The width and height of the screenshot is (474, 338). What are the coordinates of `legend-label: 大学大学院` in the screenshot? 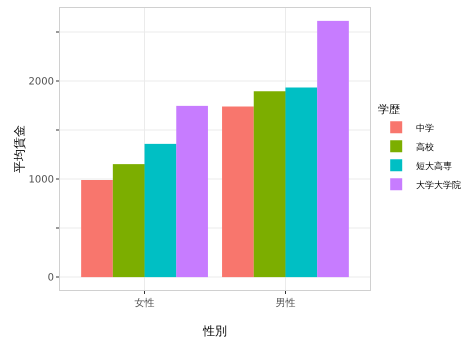 It's located at (439, 185).